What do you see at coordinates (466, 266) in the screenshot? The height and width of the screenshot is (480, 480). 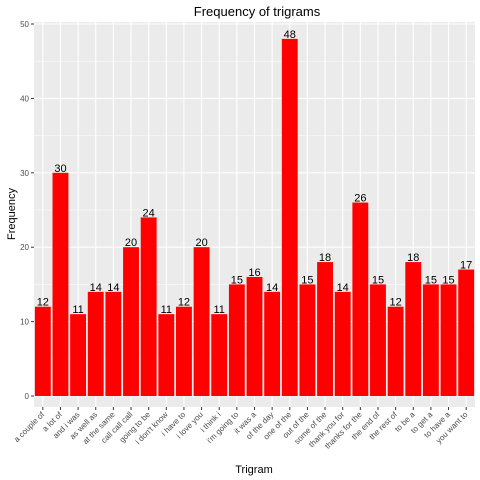 I see `bar-value-label: 17` at bounding box center [466, 266].